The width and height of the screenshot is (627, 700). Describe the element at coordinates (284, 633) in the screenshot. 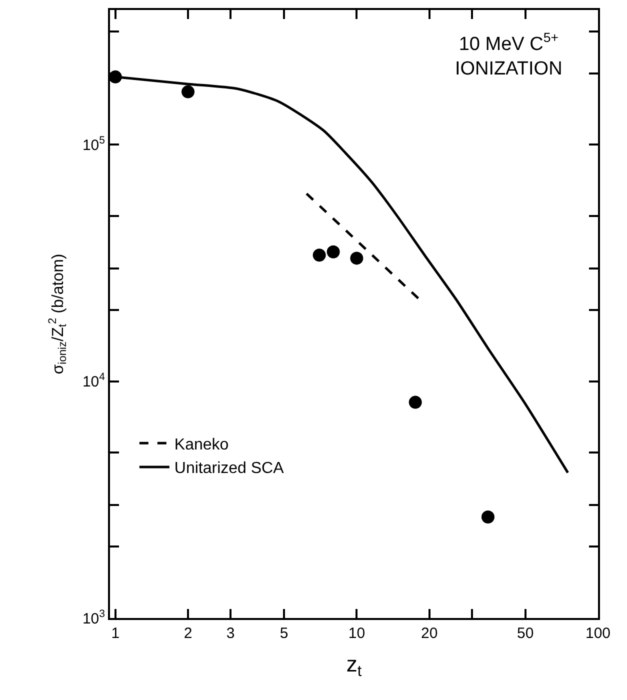

I see `x-tick-label: 5` at that location.